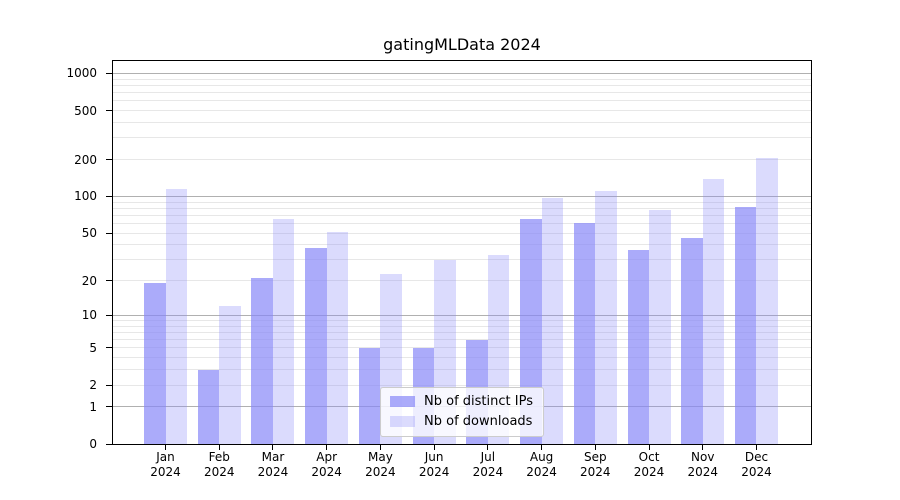 The image size is (900, 500). Describe the element at coordinates (369, 395) in the screenshot. I see `bar-may-distinct-ips` at that location.